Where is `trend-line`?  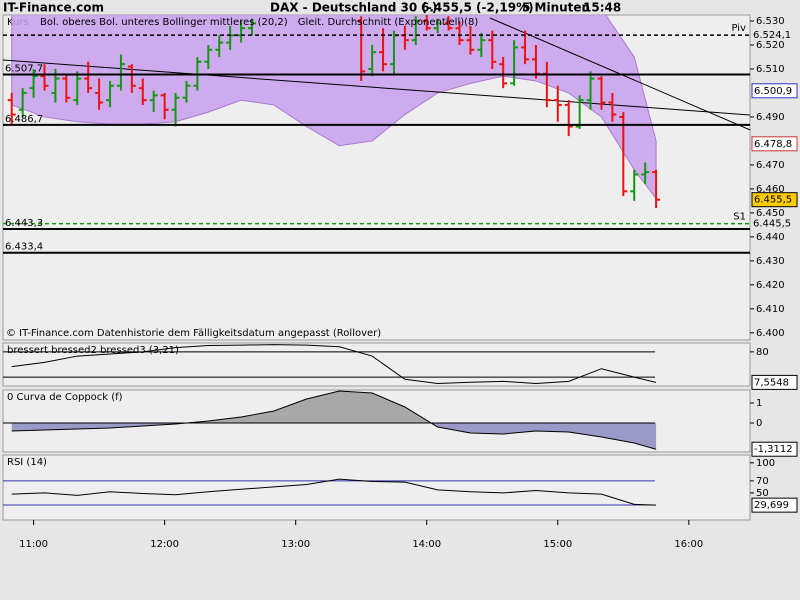
trend-line is located at coordinates (376, 87).